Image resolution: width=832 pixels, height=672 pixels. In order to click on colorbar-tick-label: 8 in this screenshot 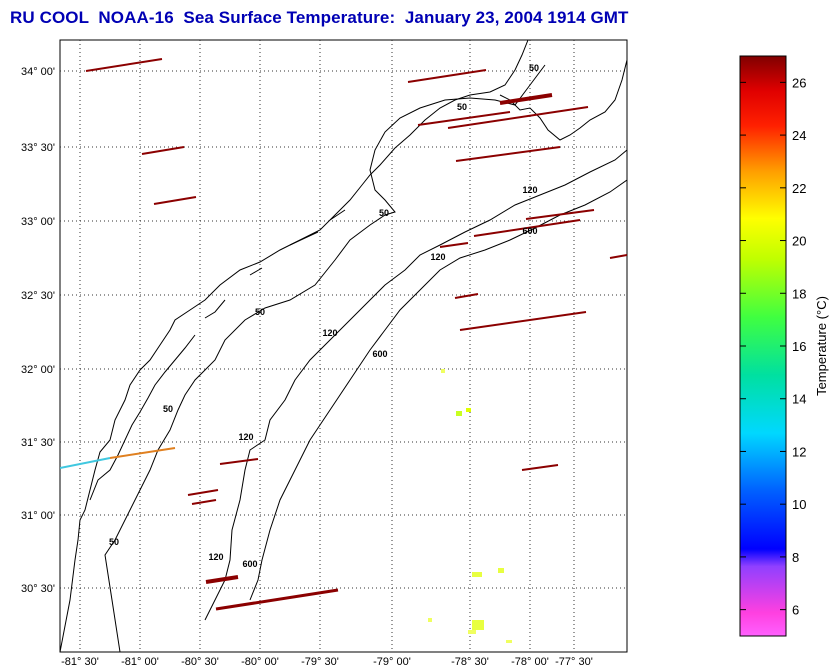, I will do `click(795, 557)`.